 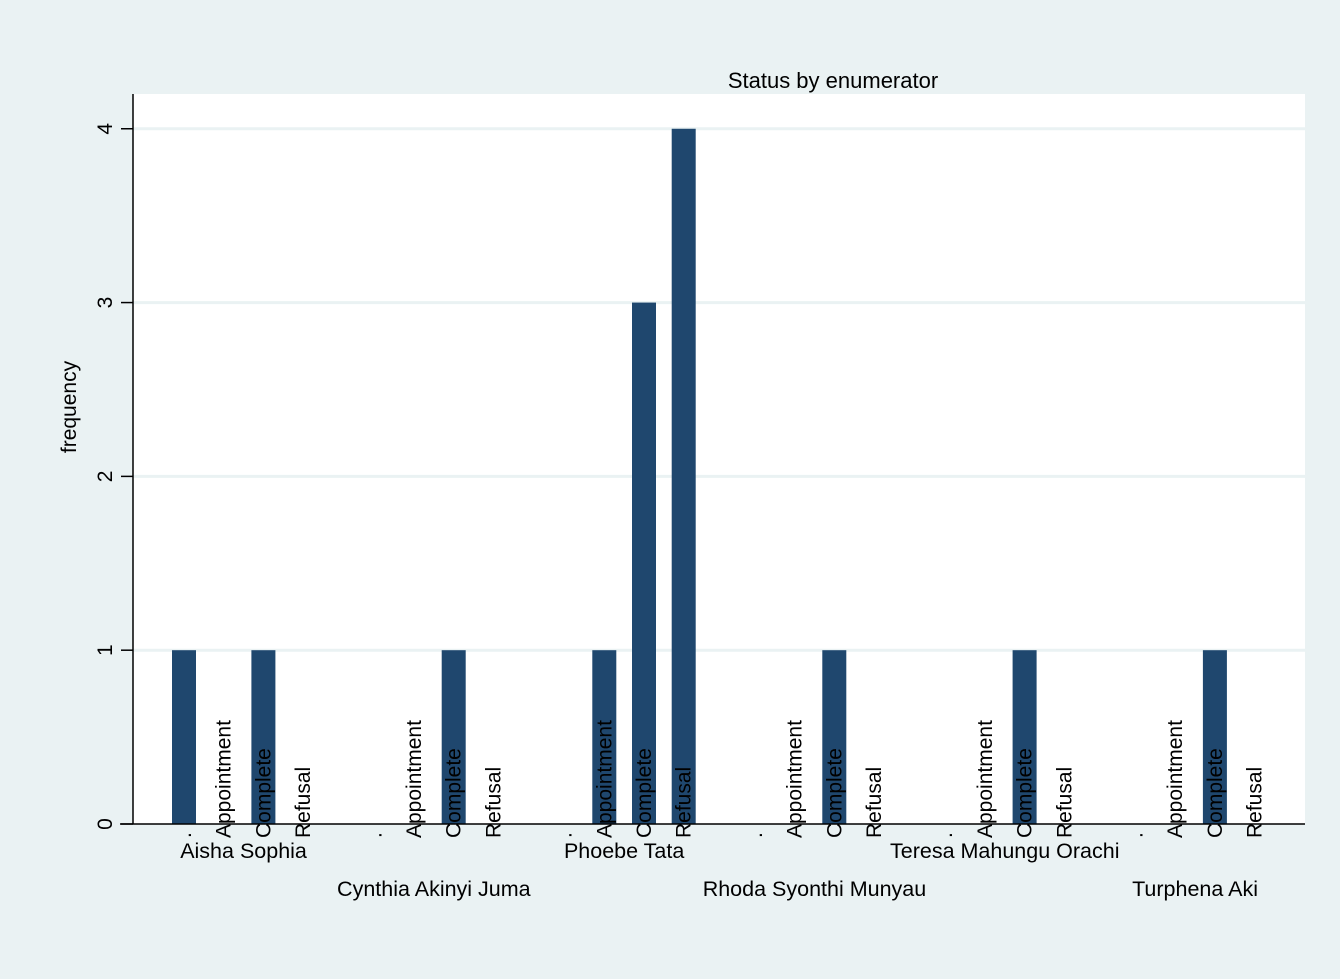 I want to click on y-tick-label: 3, so click(x=105, y=303).